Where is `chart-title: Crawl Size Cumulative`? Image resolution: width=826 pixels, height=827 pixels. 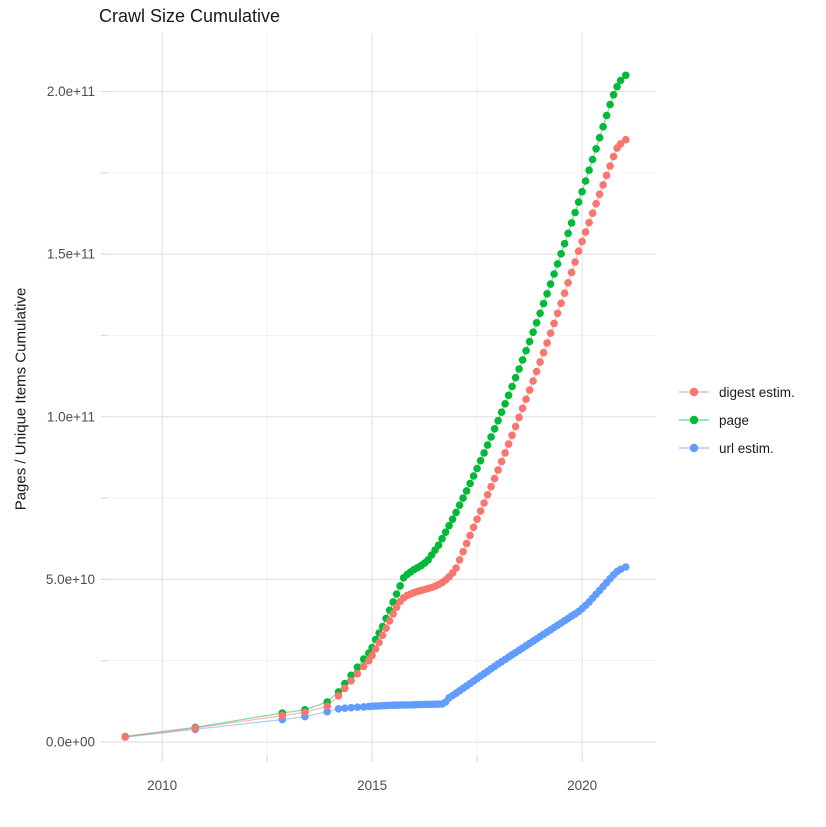 chart-title: Crawl Size Cumulative is located at coordinates (190, 16).